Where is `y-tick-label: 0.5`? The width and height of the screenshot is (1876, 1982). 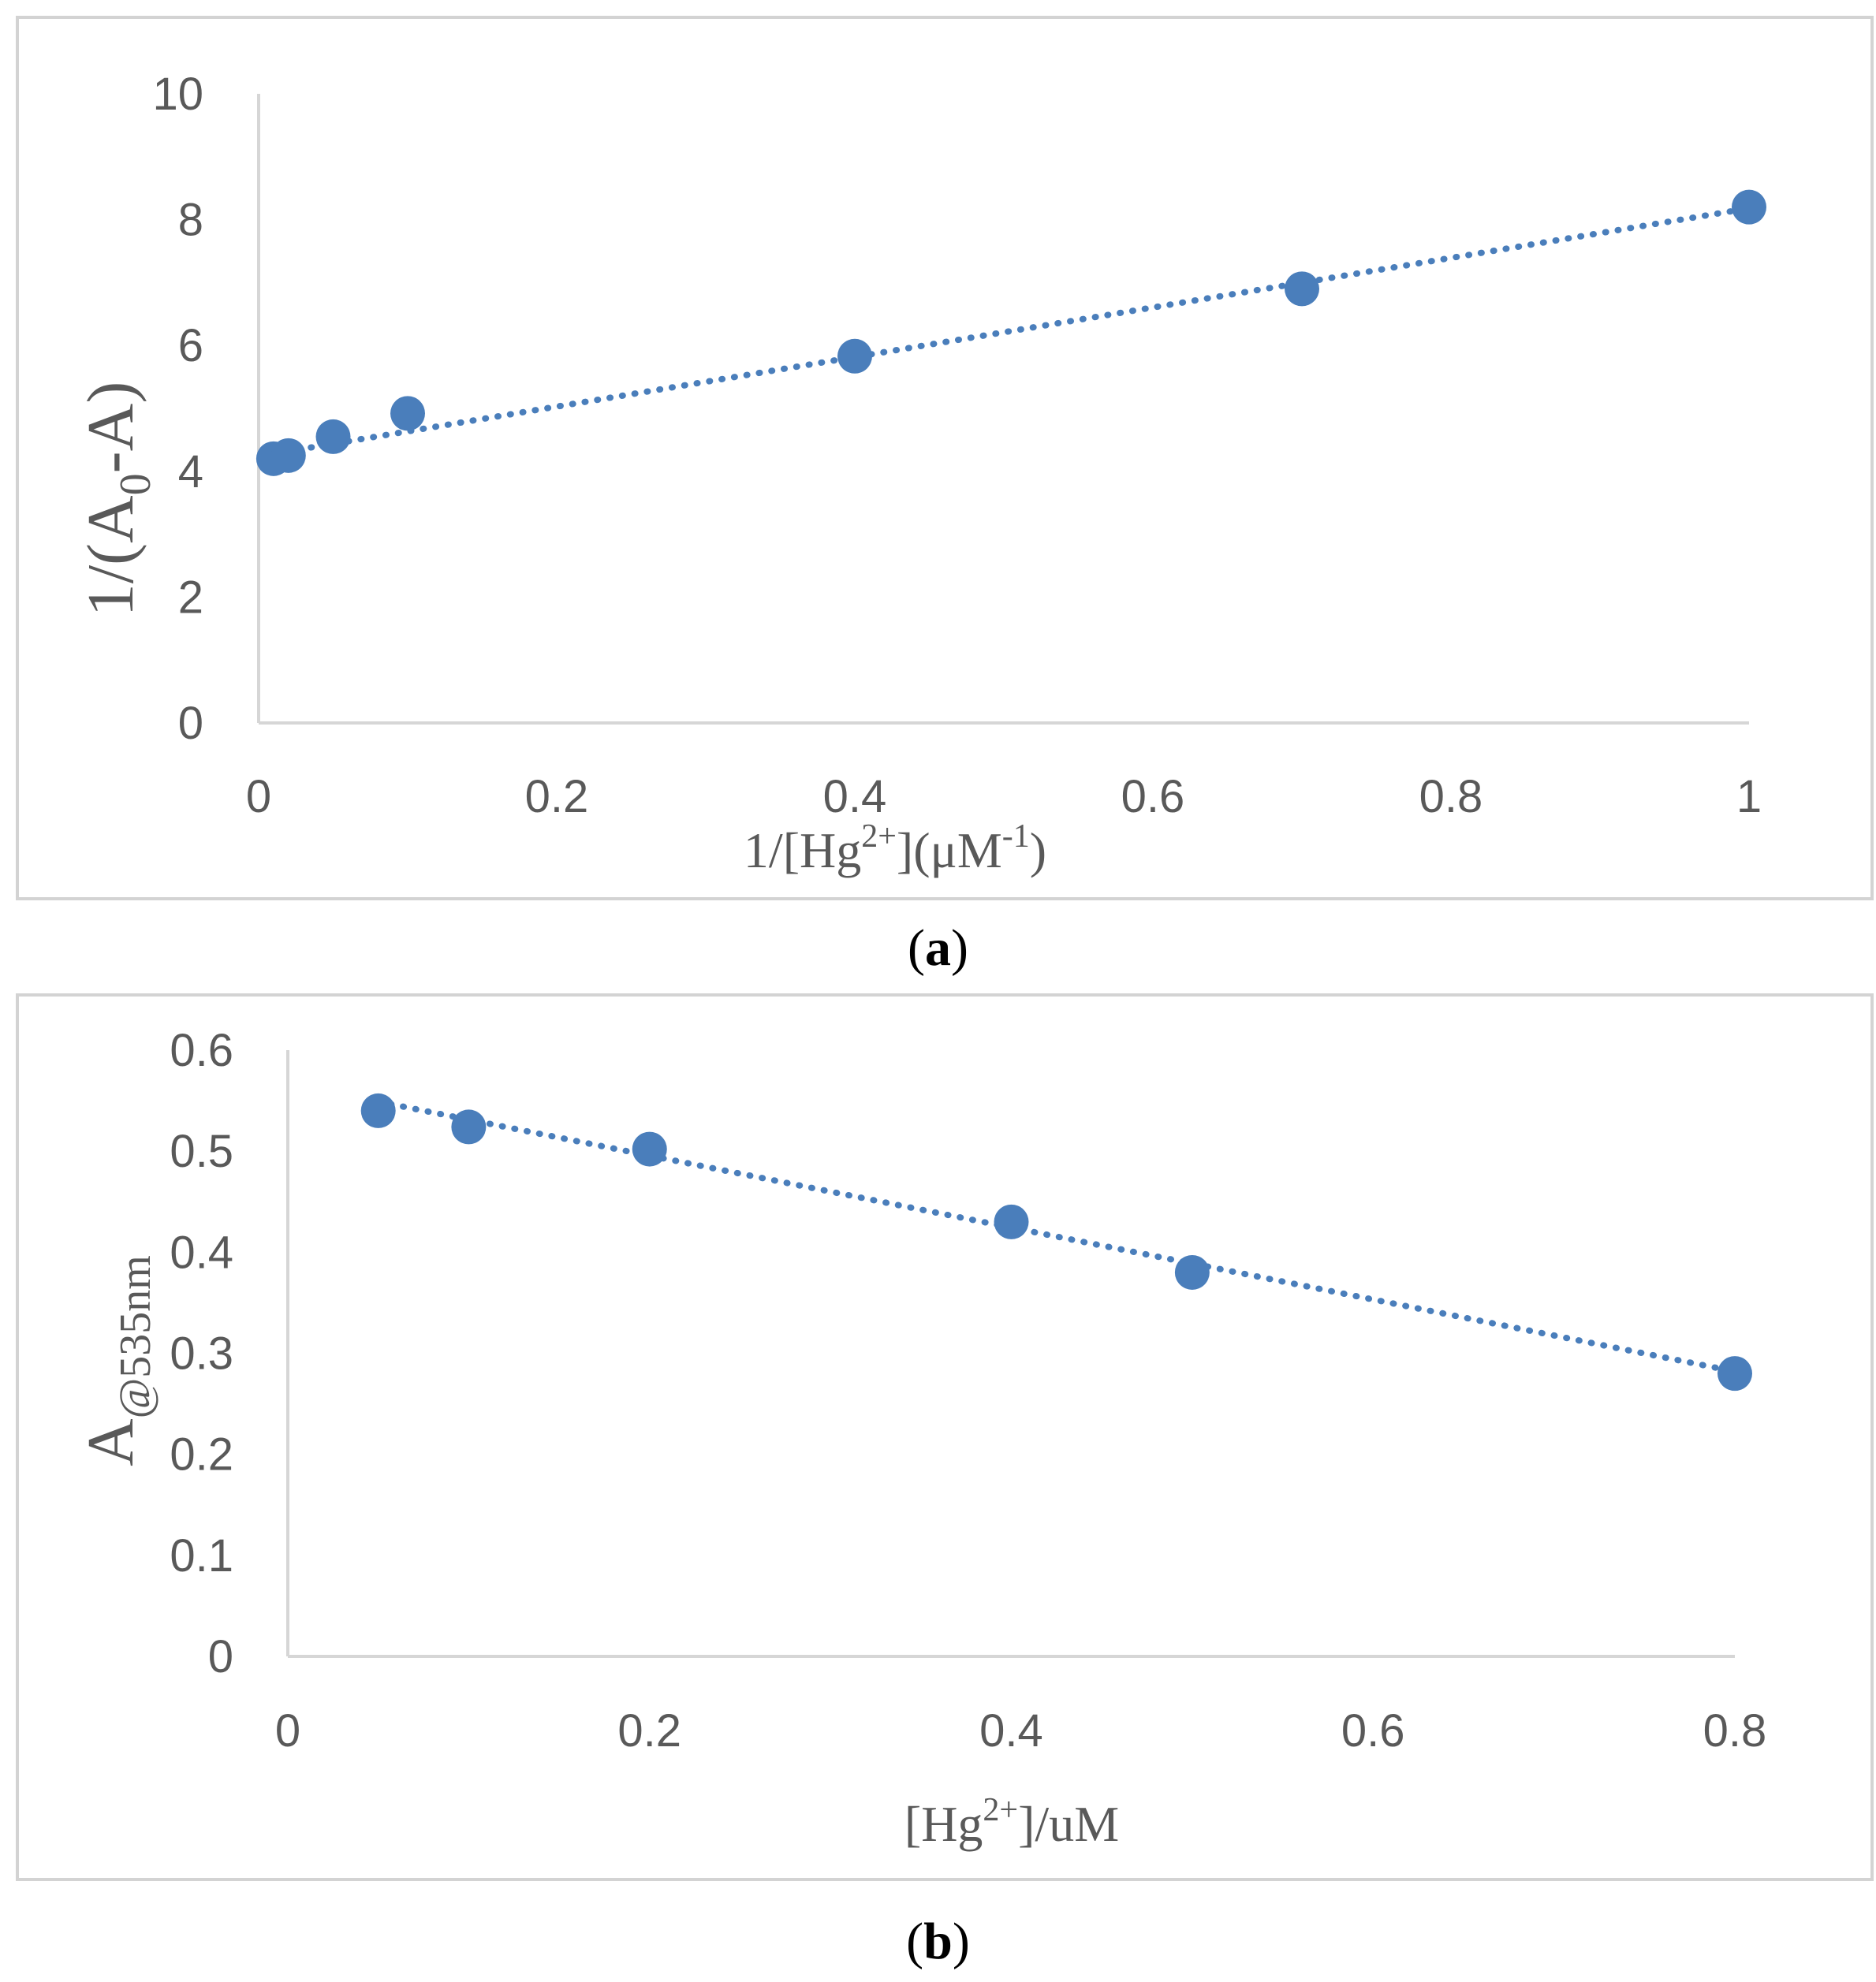 y-tick-label: 0.5 is located at coordinates (201, 1151).